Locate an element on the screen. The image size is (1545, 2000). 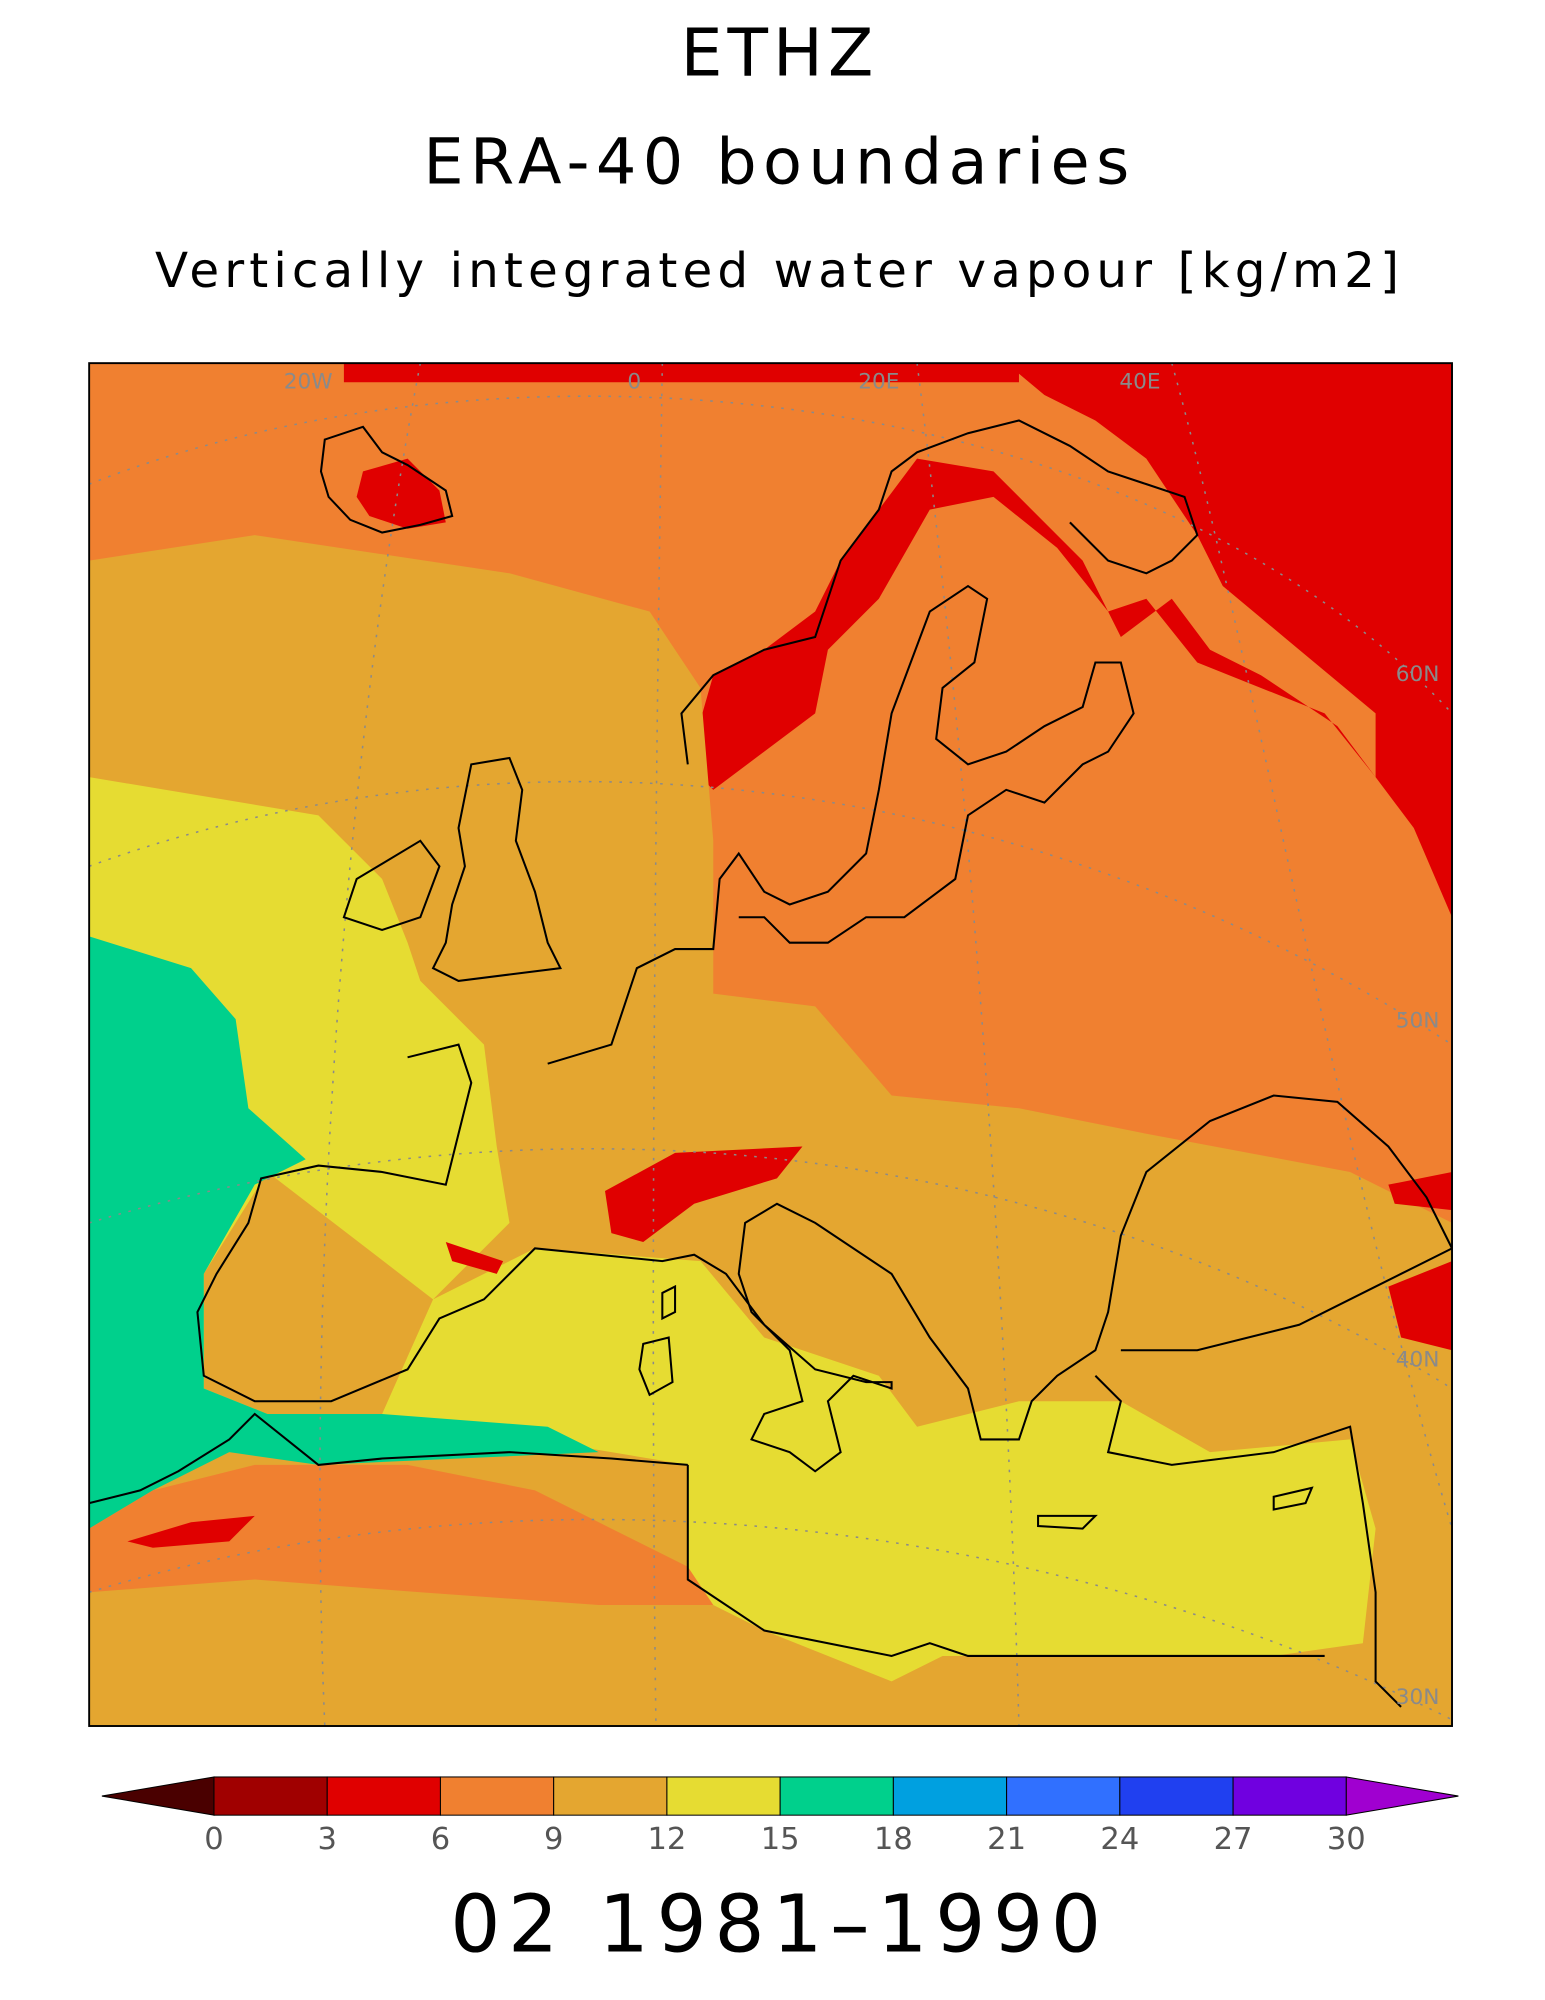
colorbar-under is located at coordinates (158, 1796).